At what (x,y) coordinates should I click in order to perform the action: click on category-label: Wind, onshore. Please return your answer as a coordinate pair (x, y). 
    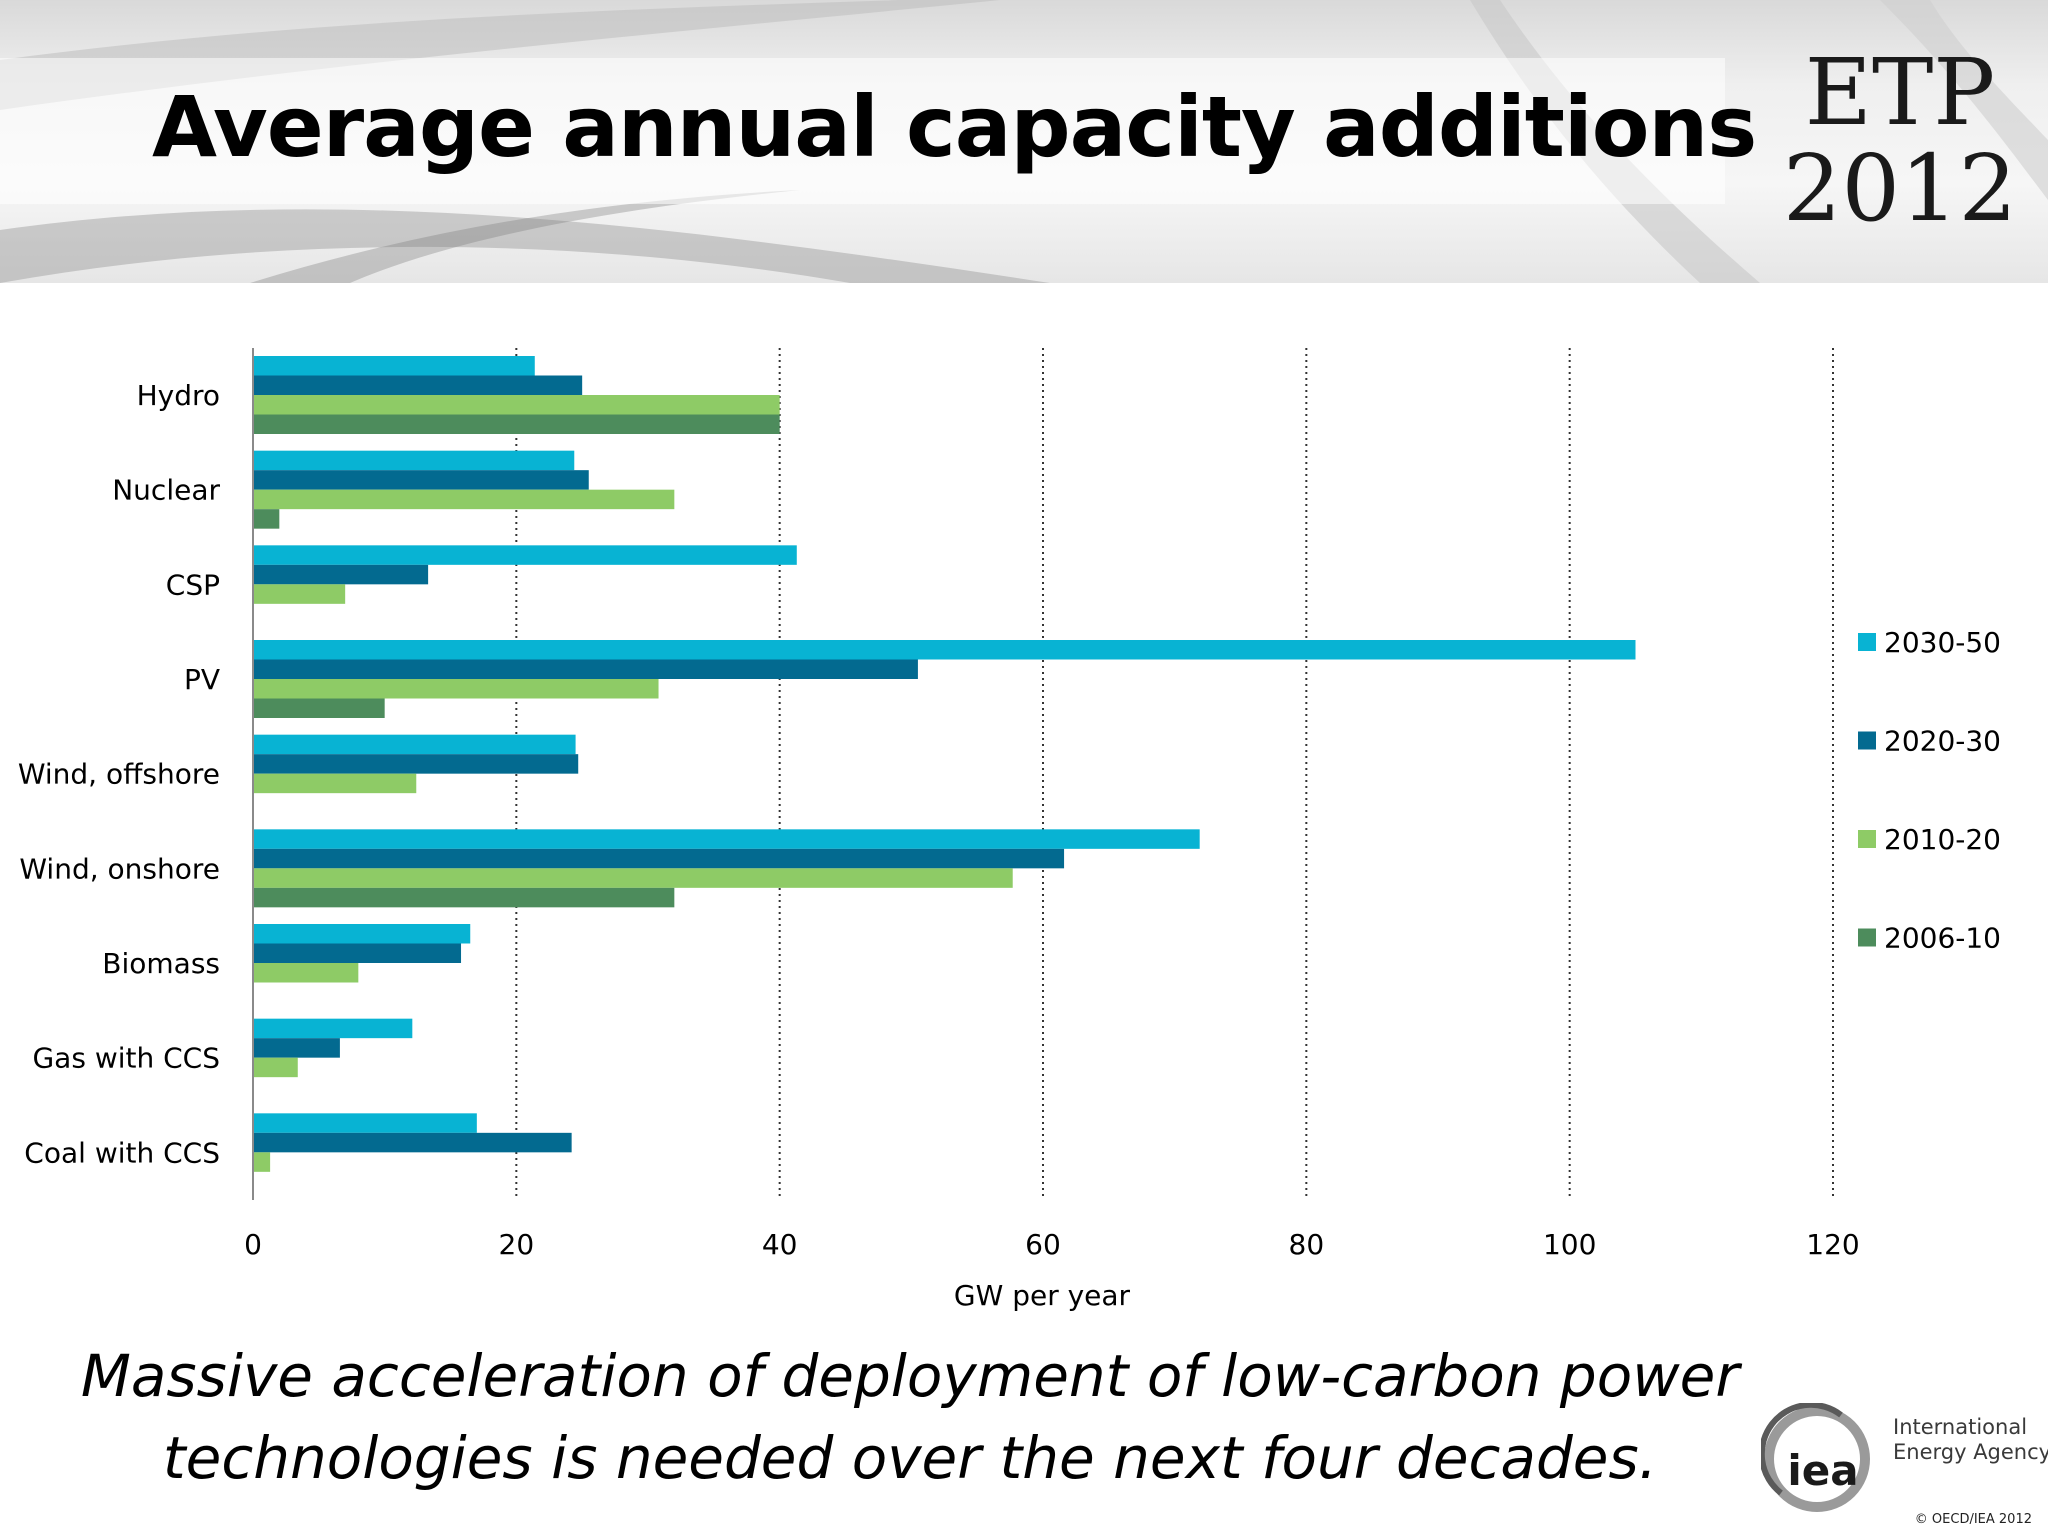
    Looking at the image, I should click on (119, 868).